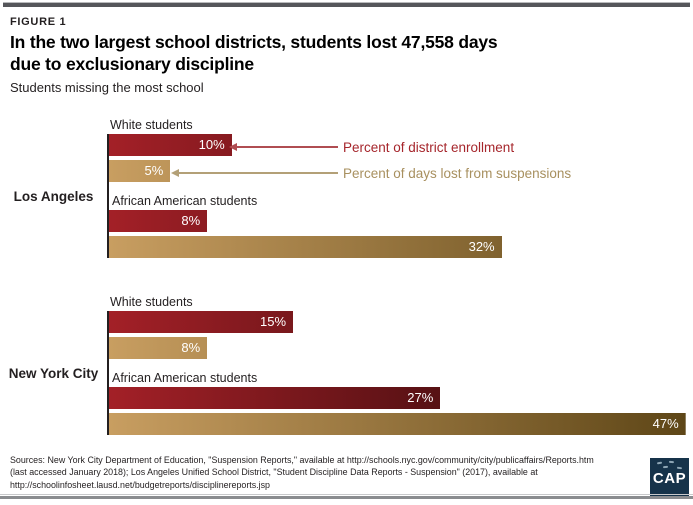 Image resolution: width=693 pixels, height=505 pixels. I want to click on bar-value-label: 27%, so click(420, 397).